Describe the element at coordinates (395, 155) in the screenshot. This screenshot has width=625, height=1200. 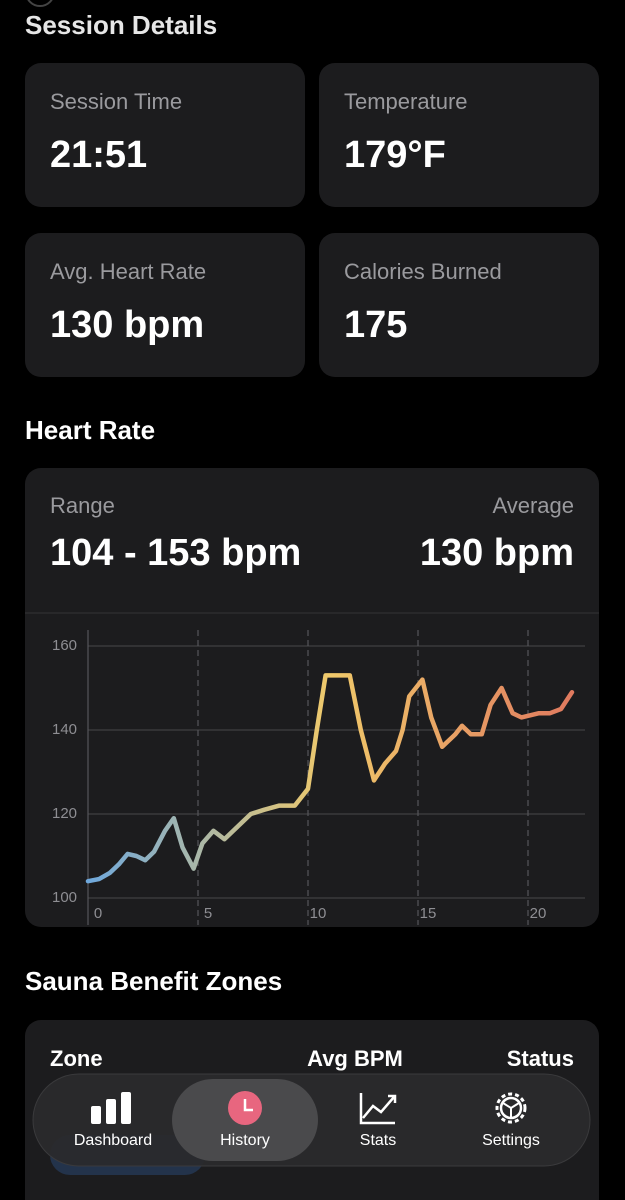
I see `stat-value: 179°F` at that location.